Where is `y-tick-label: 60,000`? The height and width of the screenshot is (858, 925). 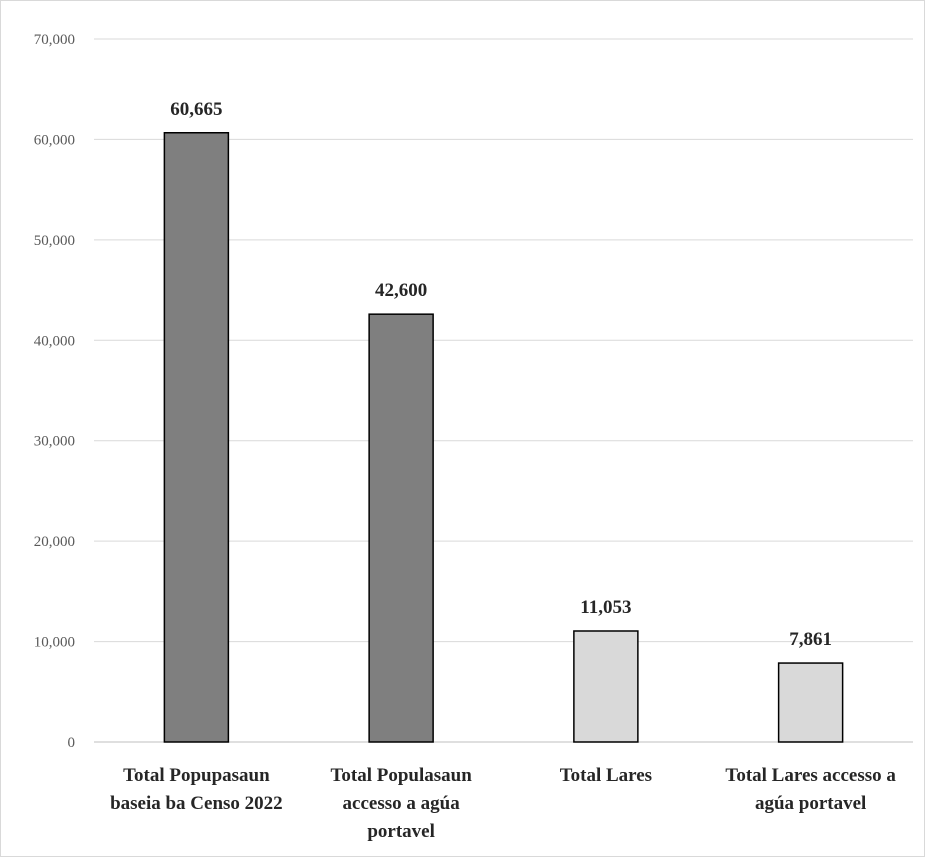 y-tick-label: 60,000 is located at coordinates (54, 140).